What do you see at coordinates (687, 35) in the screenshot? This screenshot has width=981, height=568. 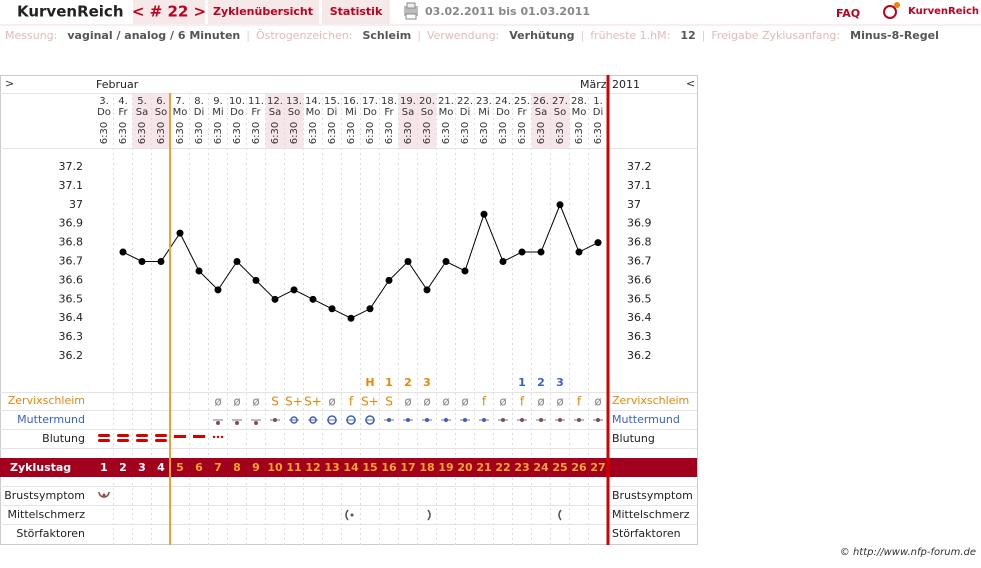 I see `info-value: 12` at bounding box center [687, 35].